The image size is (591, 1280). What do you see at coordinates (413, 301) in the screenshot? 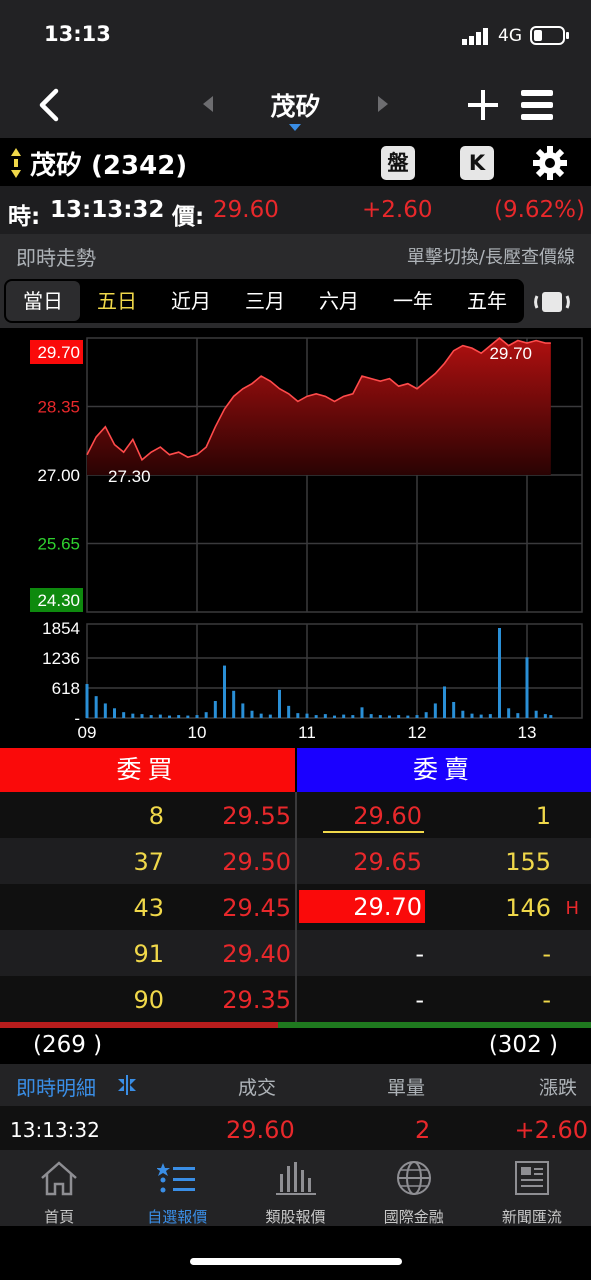
I see `tab-1year: 一年` at bounding box center [413, 301].